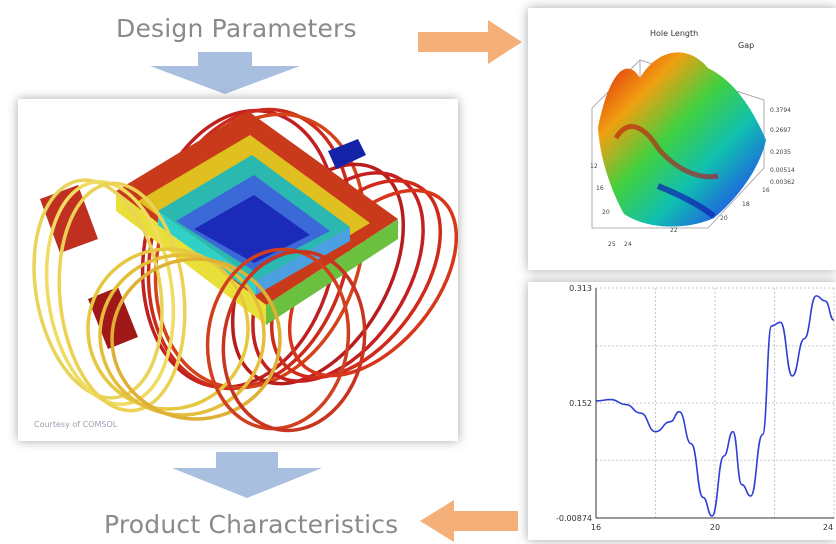  I want to click on axis-label-gap: Gap, so click(746, 45).